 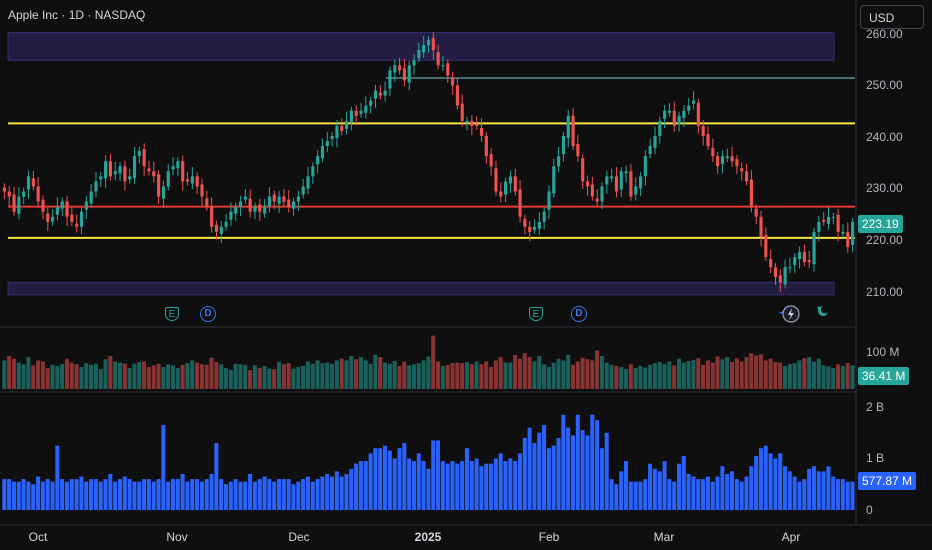 What do you see at coordinates (791, 314) in the screenshot?
I see `lightning-circle-icon` at bounding box center [791, 314].